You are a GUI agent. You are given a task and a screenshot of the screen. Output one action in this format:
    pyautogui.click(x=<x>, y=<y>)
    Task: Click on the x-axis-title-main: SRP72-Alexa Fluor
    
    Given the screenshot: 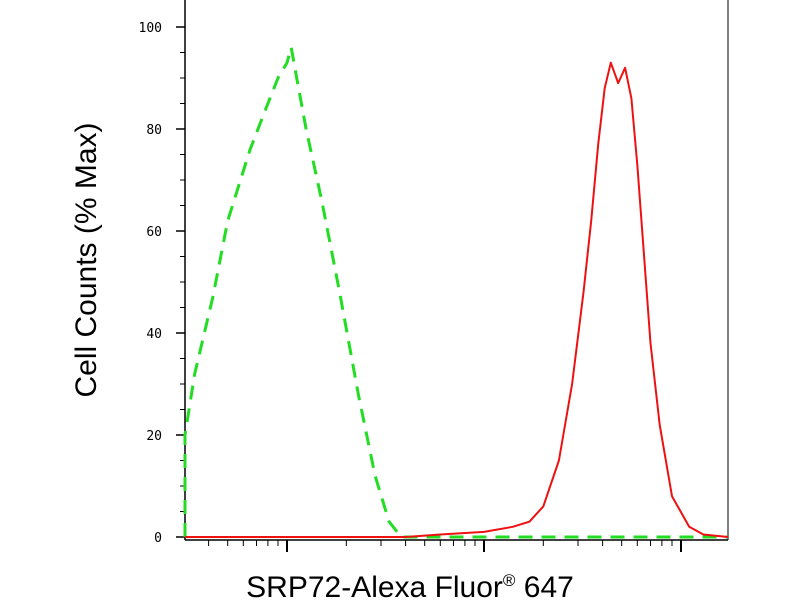 What is the action you would take?
    pyautogui.click(x=374, y=585)
    